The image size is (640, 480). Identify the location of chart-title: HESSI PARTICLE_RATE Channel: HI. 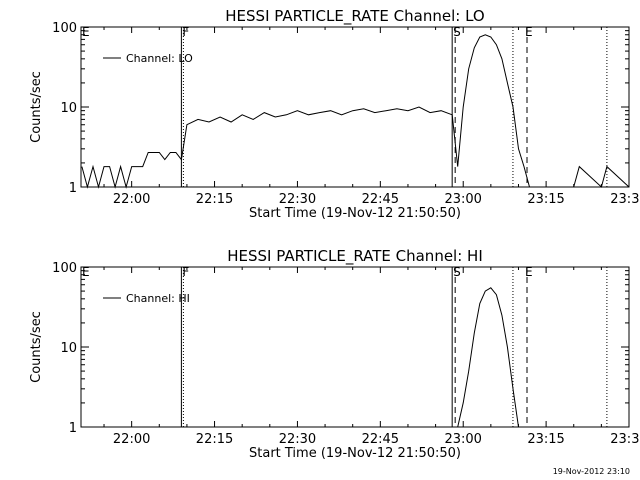
(355, 256).